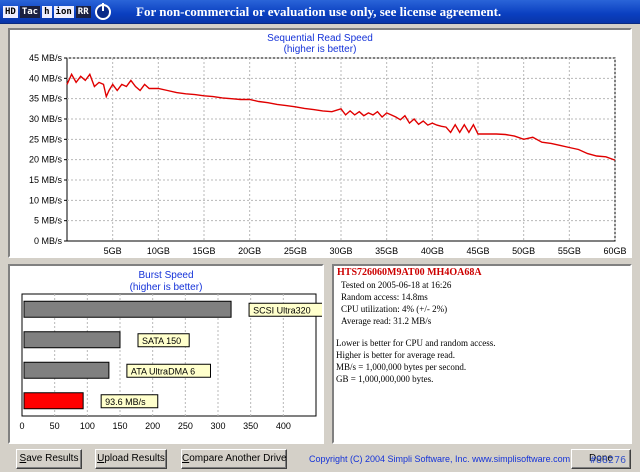 Image resolution: width=640 pixels, height=472 pixels. Describe the element at coordinates (83, 11) in the screenshot. I see `logo-segment: RR` at that location.